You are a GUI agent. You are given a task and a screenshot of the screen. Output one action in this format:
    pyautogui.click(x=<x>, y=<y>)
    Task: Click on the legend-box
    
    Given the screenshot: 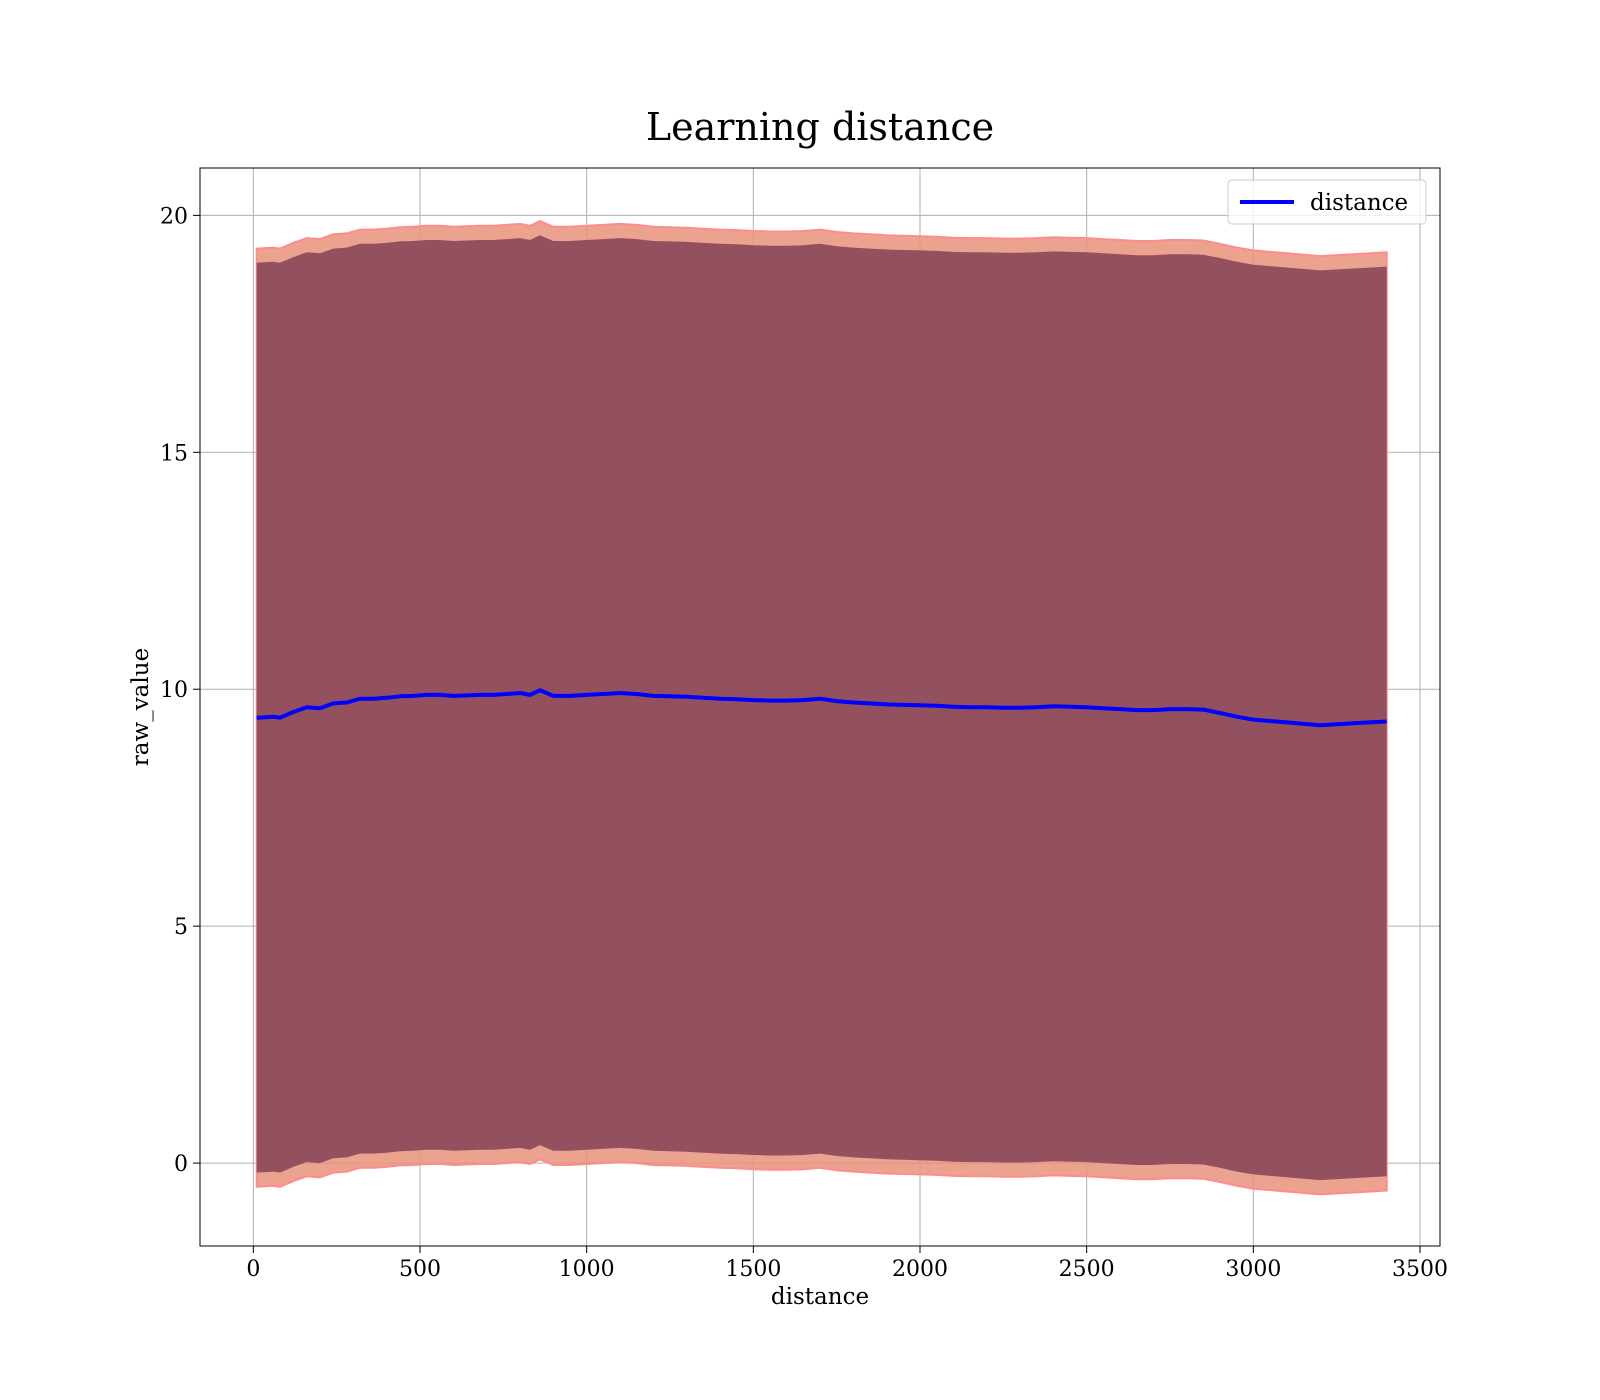 What is the action you would take?
    pyautogui.click(x=1327, y=202)
    